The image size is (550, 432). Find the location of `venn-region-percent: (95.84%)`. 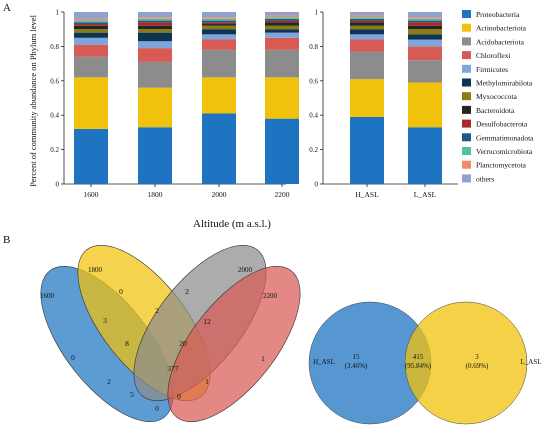

venn-region-percent: (95.84%) is located at coordinates (418, 366).